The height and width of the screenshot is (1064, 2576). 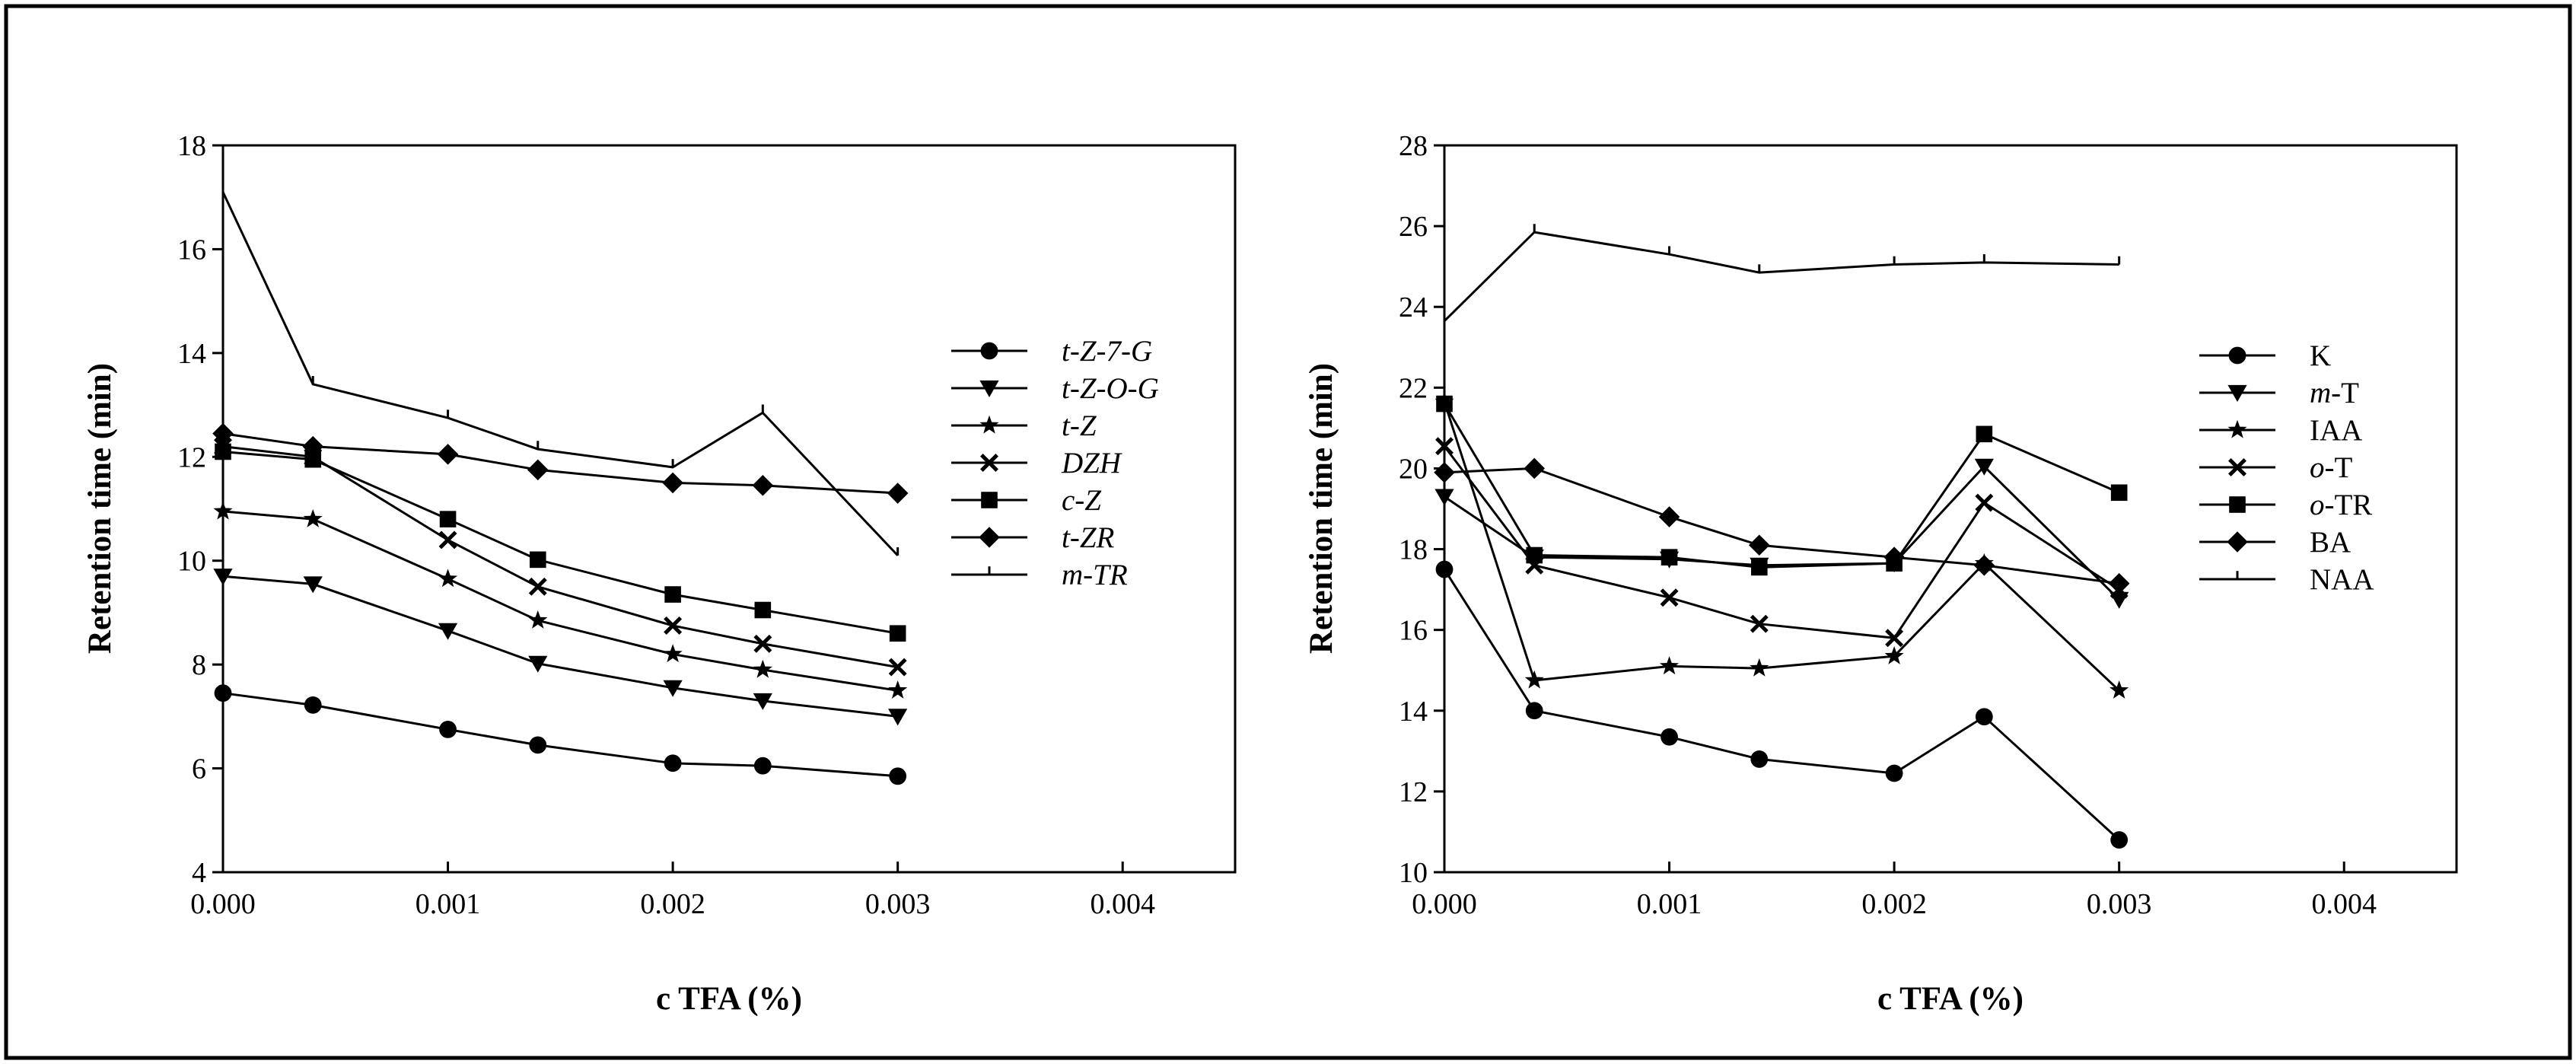 What do you see at coordinates (2119, 904) in the screenshot?
I see `right-x-tick-label-3: 0.003` at bounding box center [2119, 904].